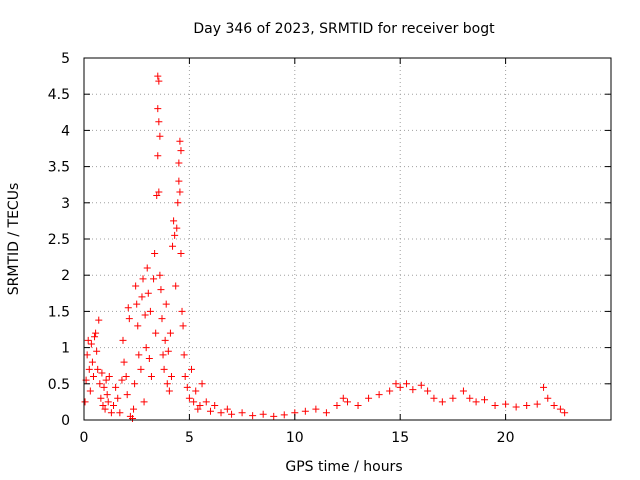  I want to click on y-tick-label: 4.5, so click(59, 95).